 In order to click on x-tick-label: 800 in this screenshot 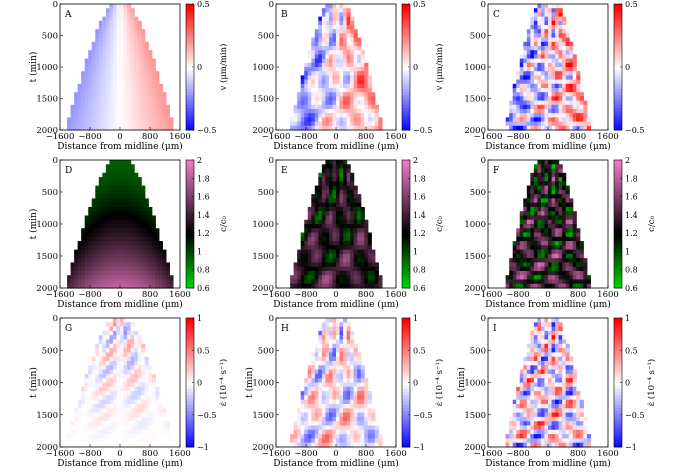, I will do `click(150, 454)`.